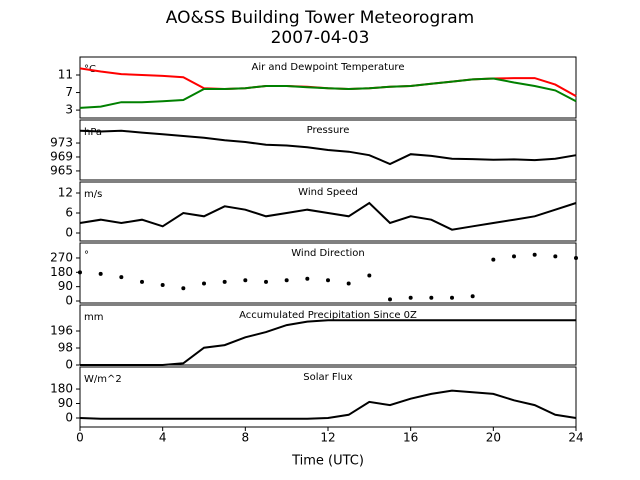 Image resolution: width=640 pixels, height=480 pixels. What do you see at coordinates (493, 438) in the screenshot?
I see `x-tick-label: 20` at bounding box center [493, 438].